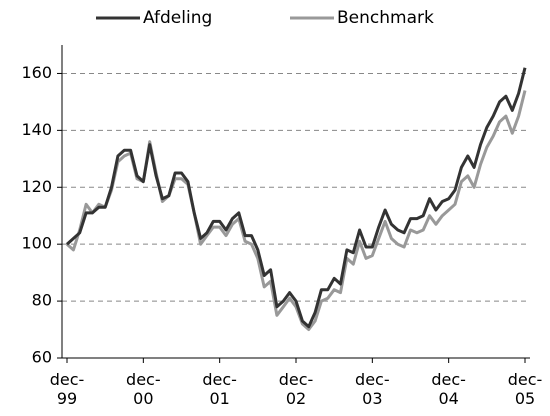  I want to click on y-tick-label: 120, so click(36, 186).